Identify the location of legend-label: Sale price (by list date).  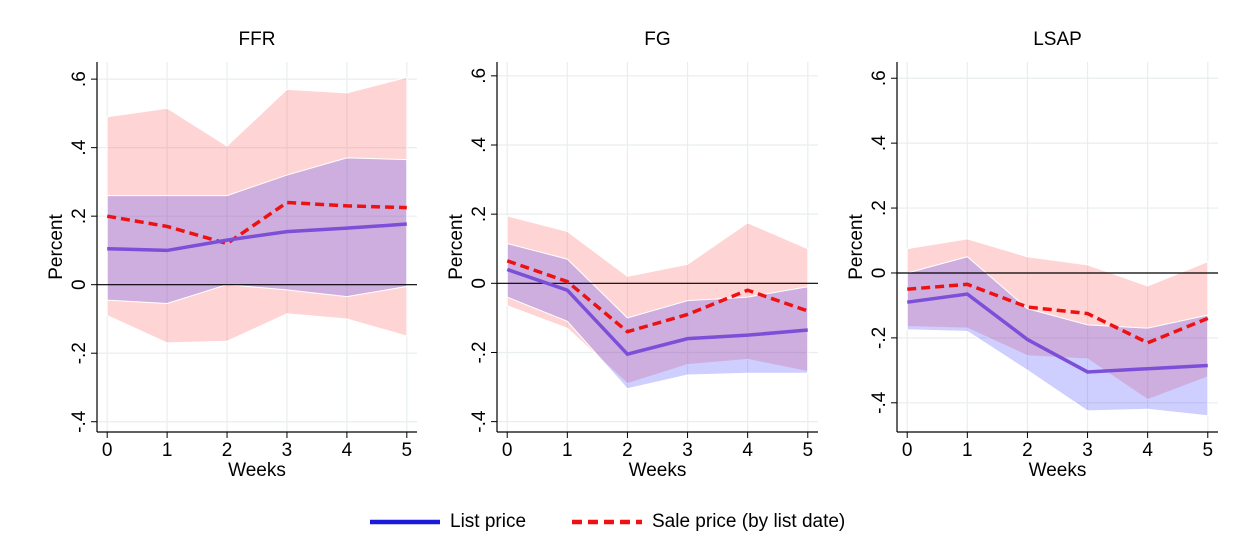
(748, 521).